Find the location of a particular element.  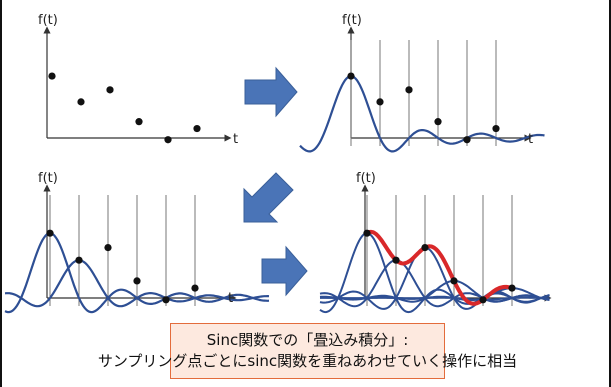

sum-curve is located at coordinates (439, 267).